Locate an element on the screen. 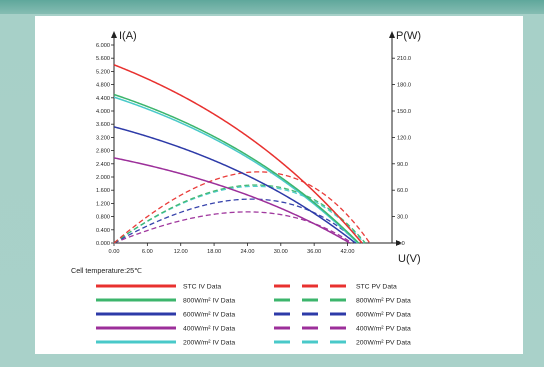 This screenshot has width=544, height=367. legend-pv-label-2: 600W/m² PV Data is located at coordinates (383, 315).